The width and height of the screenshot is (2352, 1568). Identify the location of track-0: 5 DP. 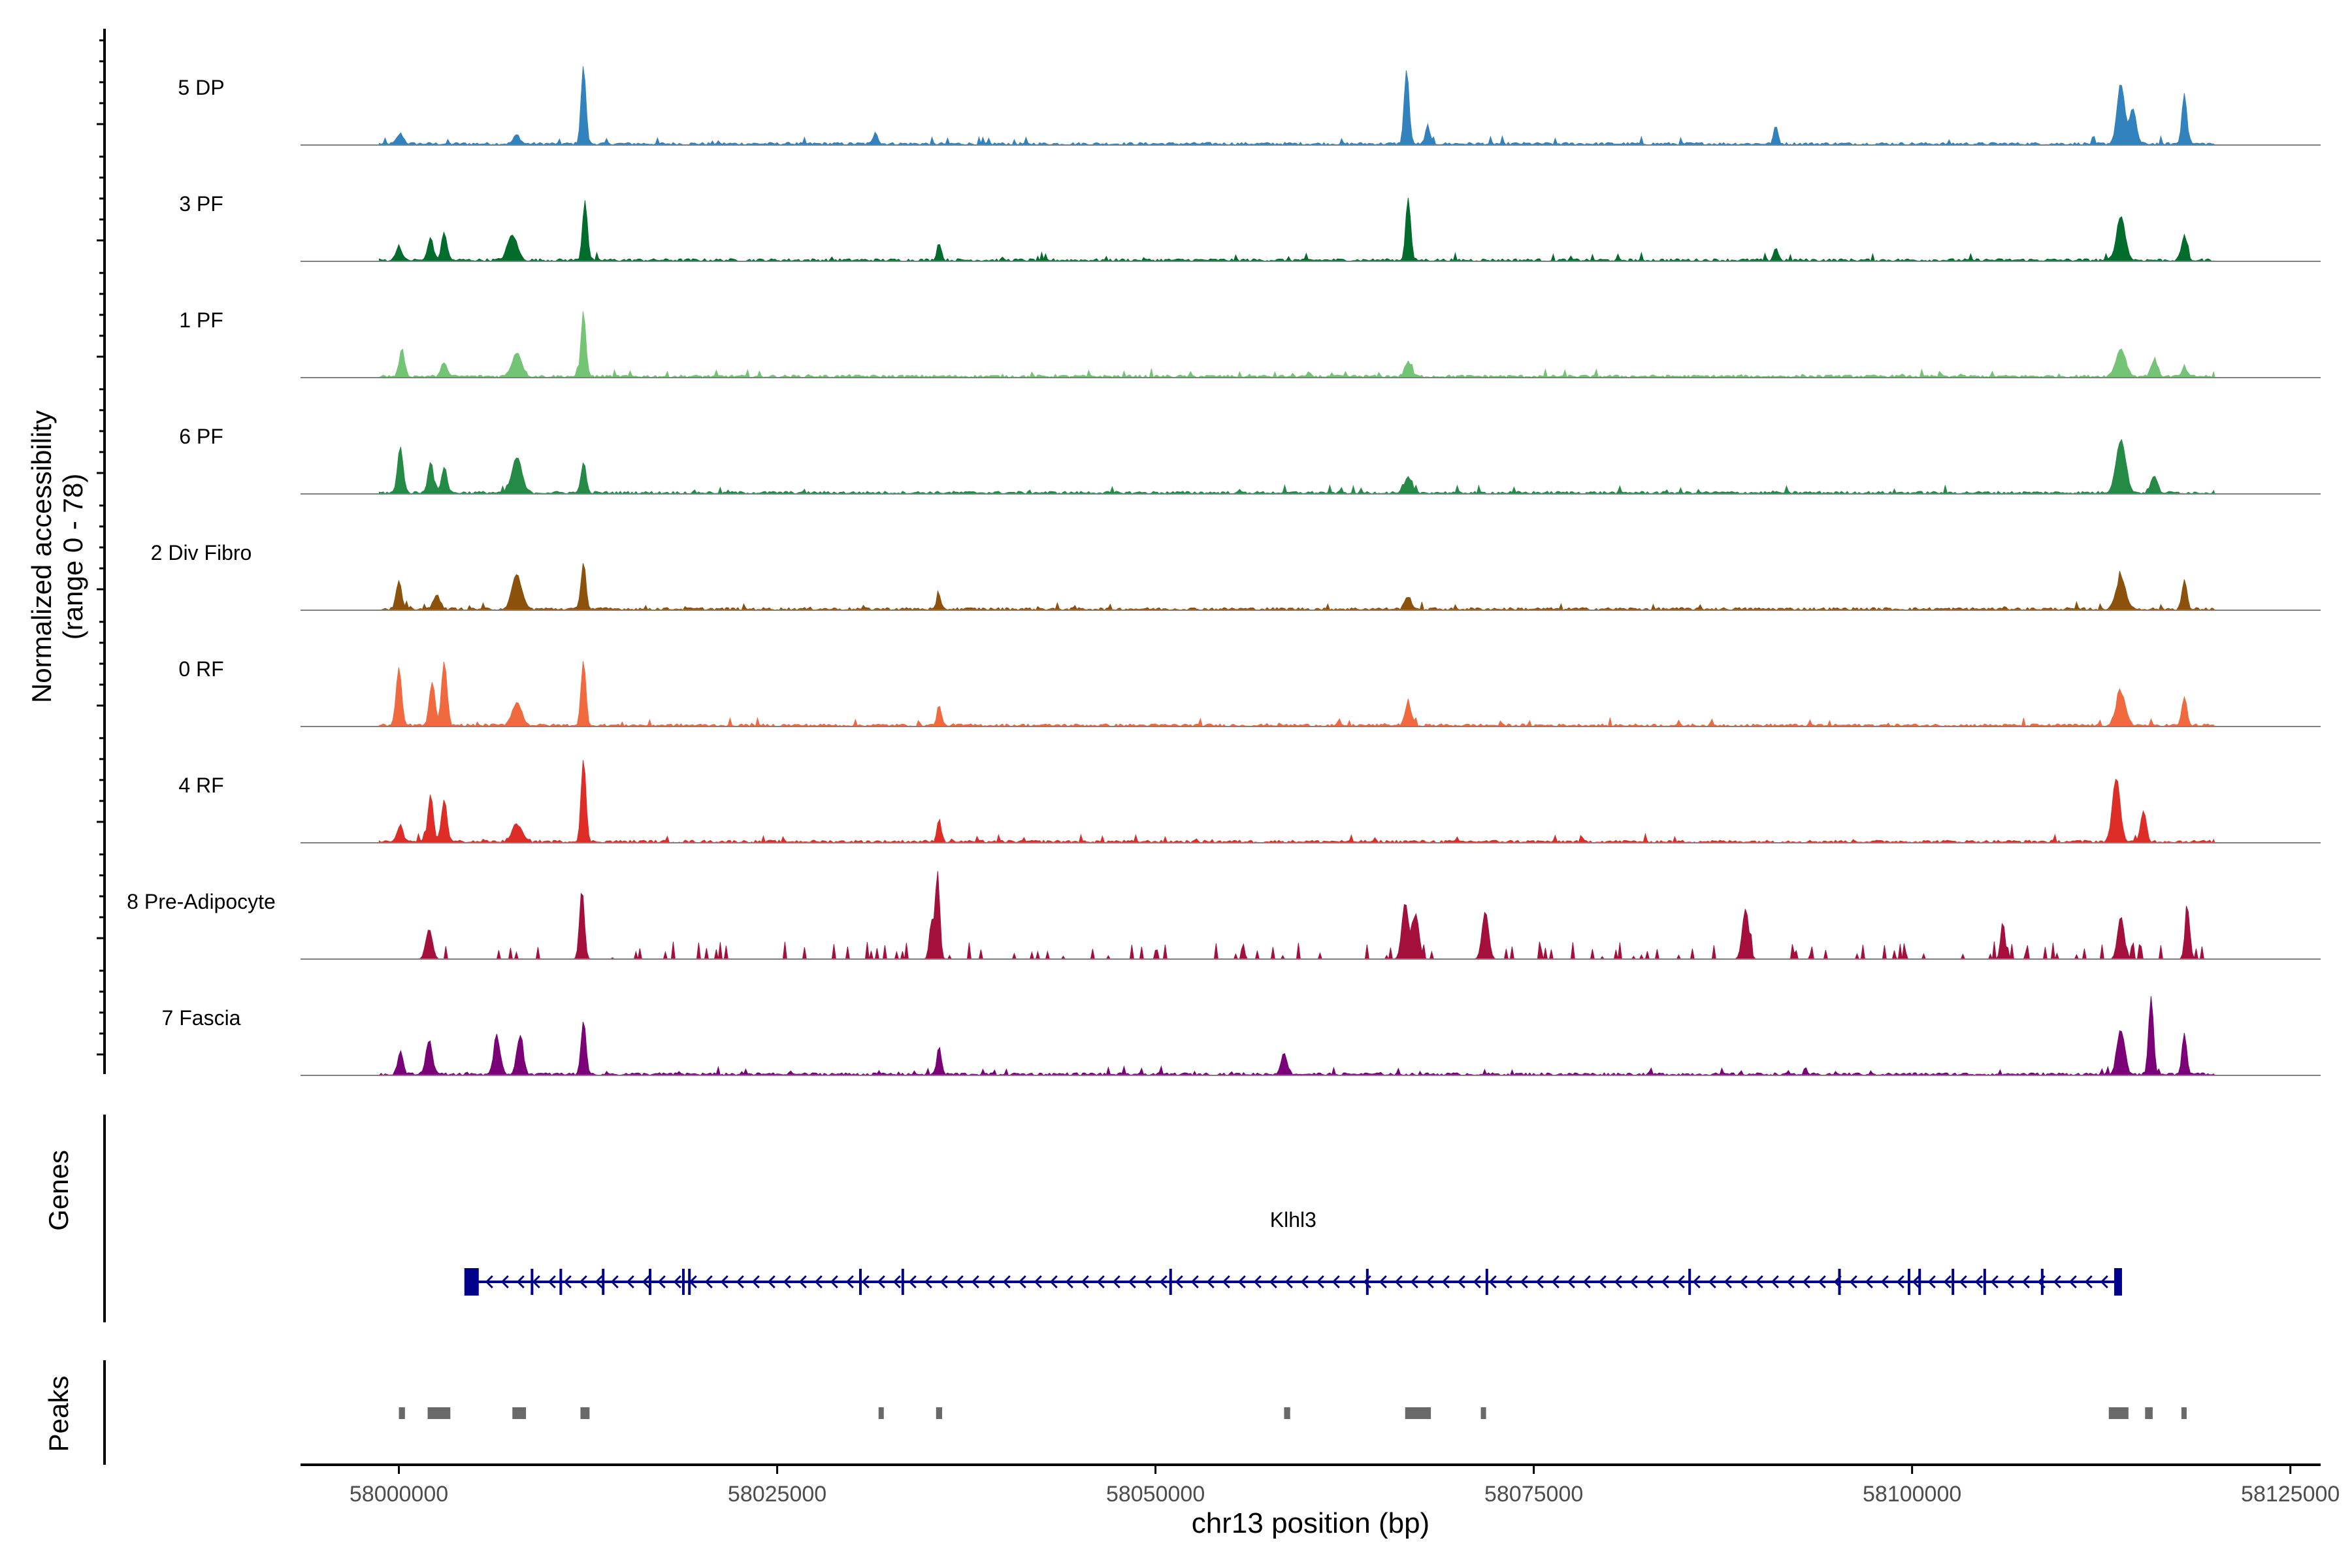
(1249, 106).